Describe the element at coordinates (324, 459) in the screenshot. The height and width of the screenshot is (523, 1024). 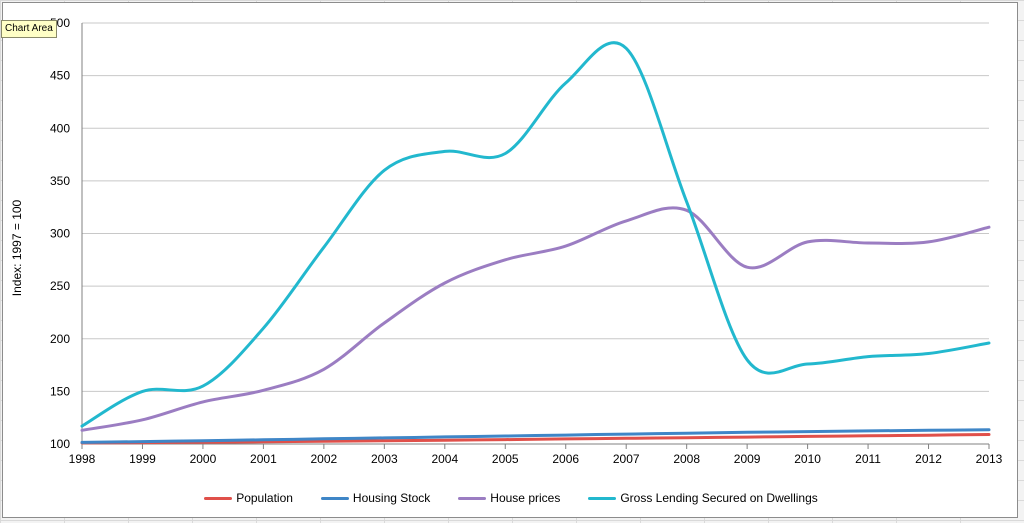
I see `x-tick-label: 2002` at that location.